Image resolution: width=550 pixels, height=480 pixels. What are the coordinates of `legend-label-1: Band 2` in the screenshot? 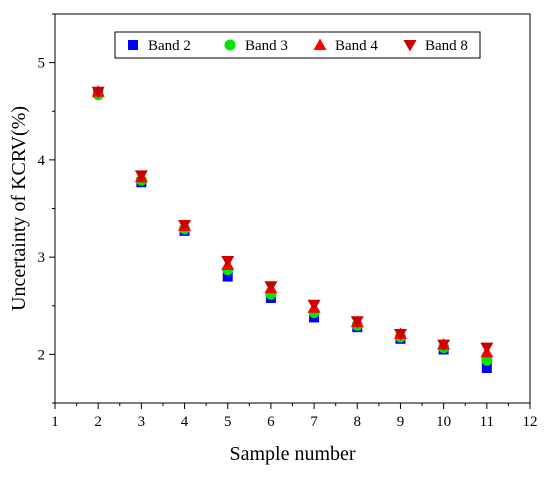 It's located at (169, 46).